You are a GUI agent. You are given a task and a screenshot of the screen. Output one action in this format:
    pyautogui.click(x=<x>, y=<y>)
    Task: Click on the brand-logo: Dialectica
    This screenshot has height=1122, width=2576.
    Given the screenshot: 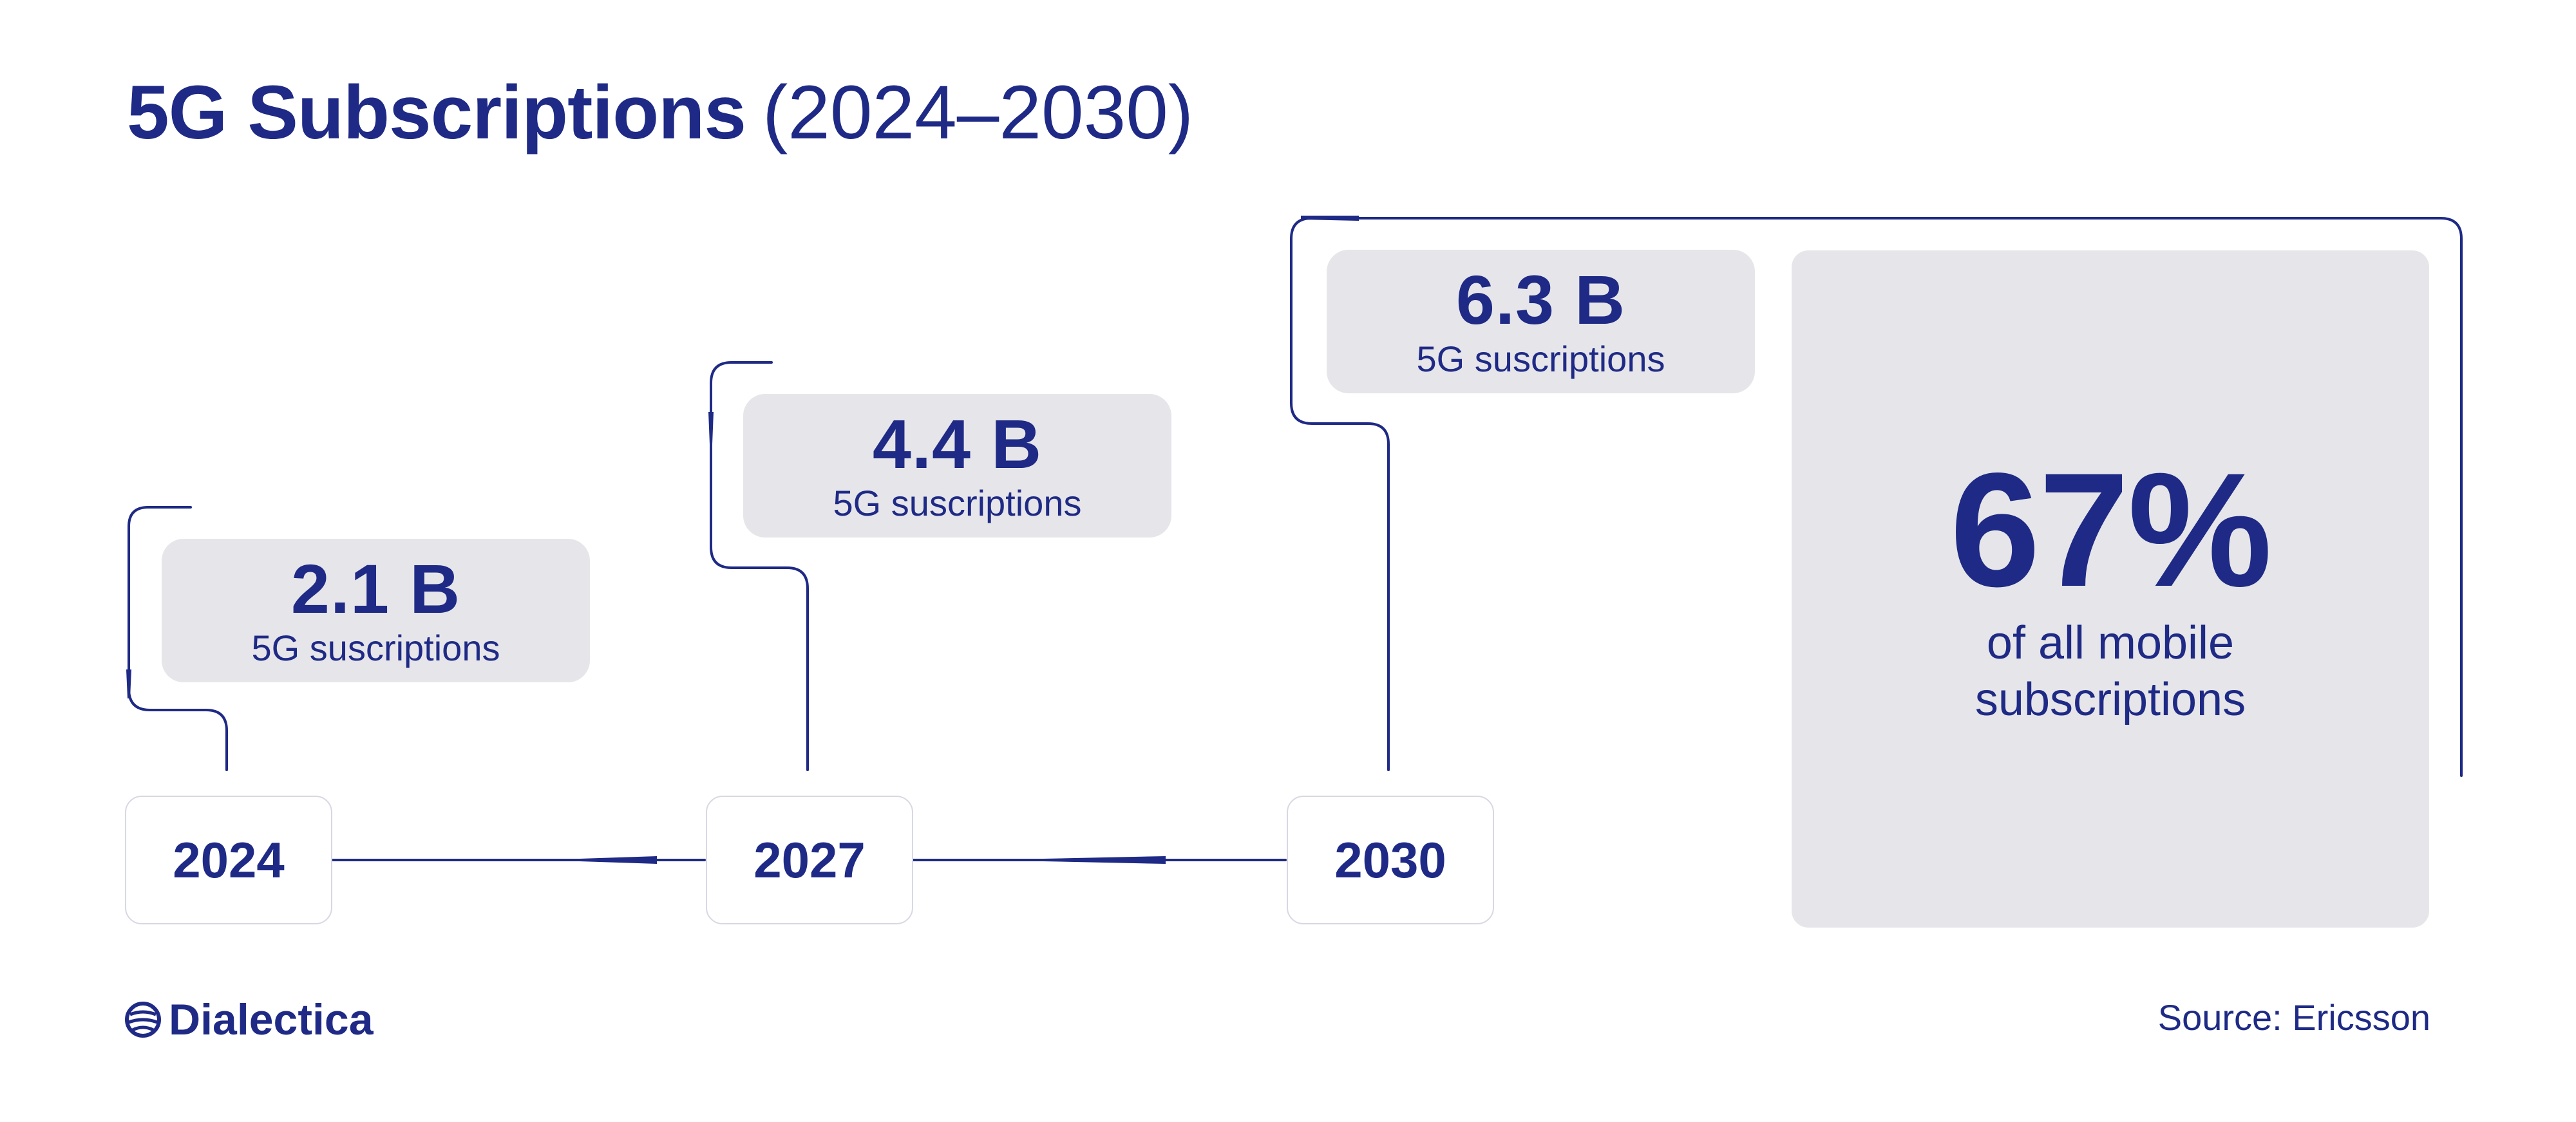 What is the action you would take?
    pyautogui.click(x=249, y=1020)
    